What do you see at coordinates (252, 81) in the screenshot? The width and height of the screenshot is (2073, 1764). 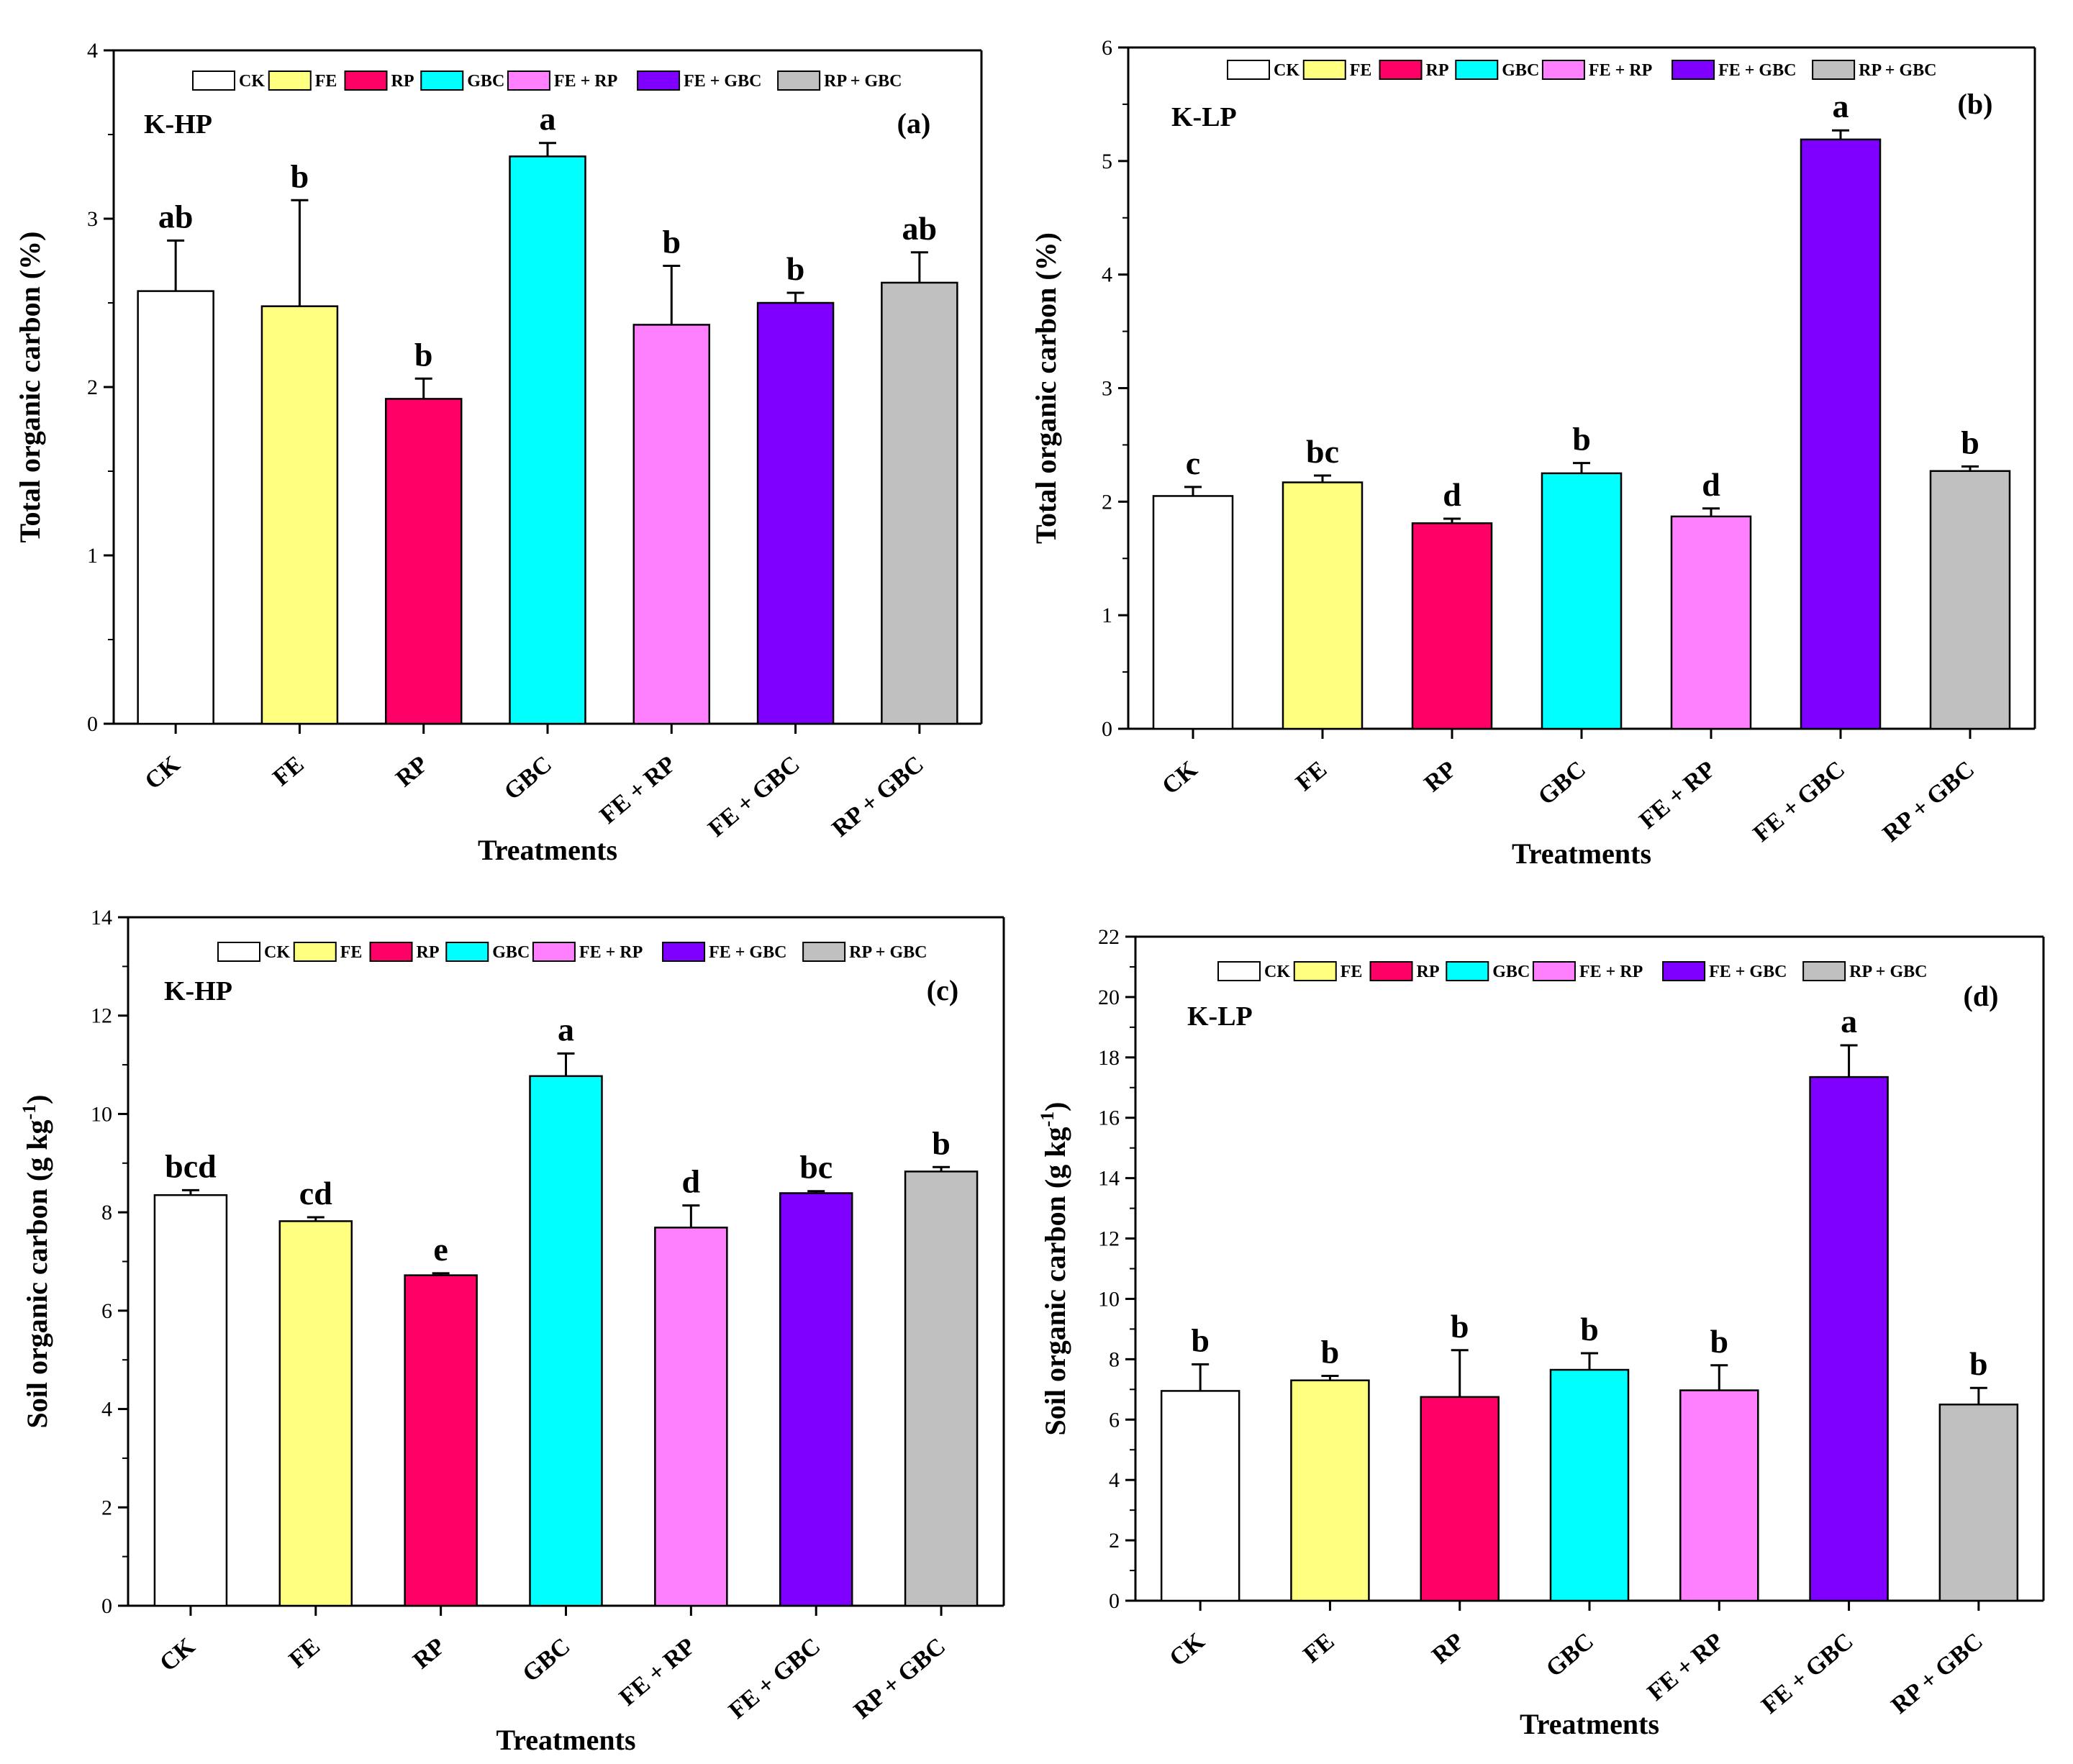 I see `legend-label: CK` at bounding box center [252, 81].